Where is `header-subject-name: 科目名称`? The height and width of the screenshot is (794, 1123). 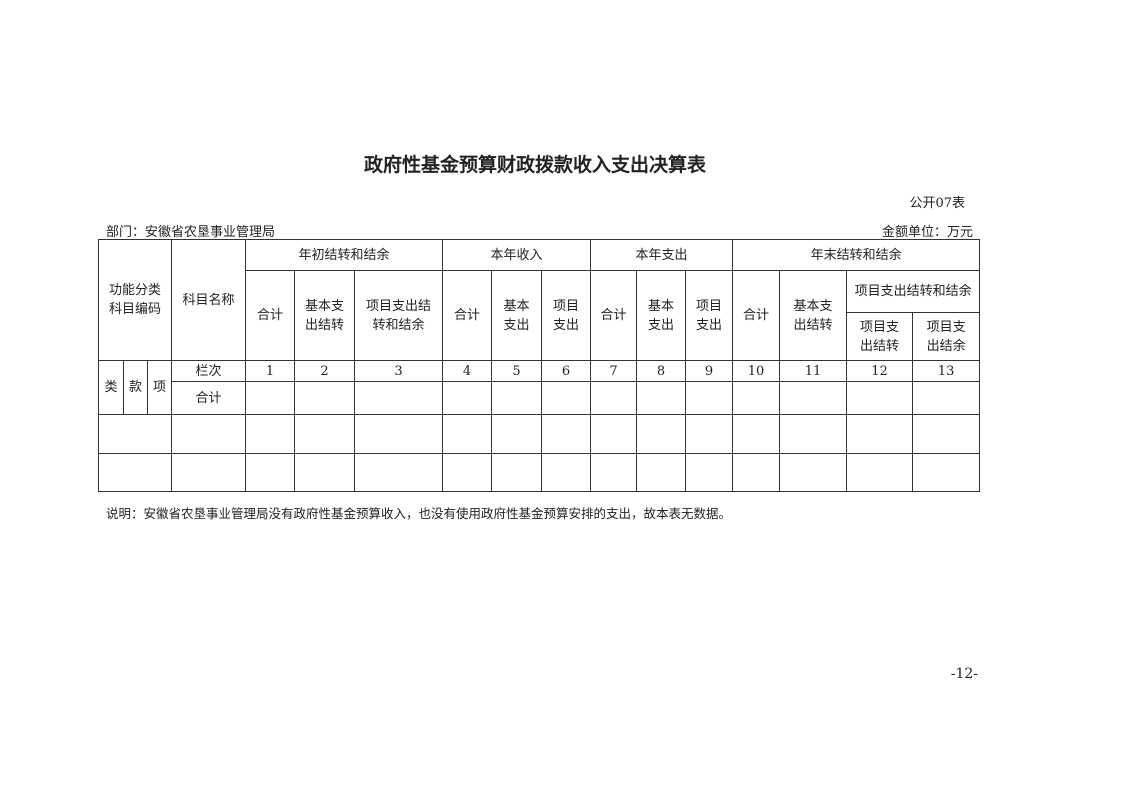
header-subject-name: 科目名称 is located at coordinates (209, 300).